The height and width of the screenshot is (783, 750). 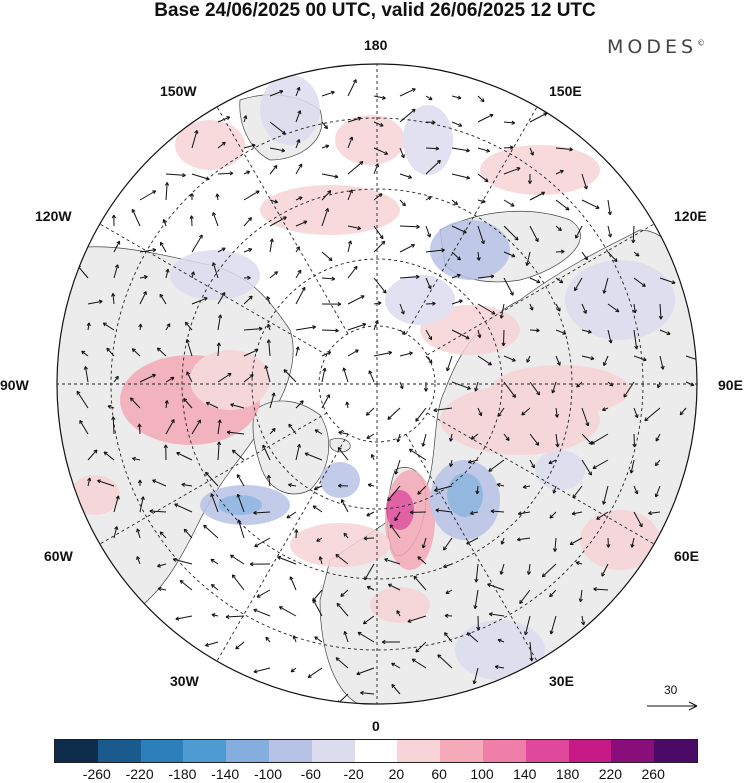 What do you see at coordinates (310, 774) in the screenshot?
I see `colorbar-tick-label: -60` at bounding box center [310, 774].